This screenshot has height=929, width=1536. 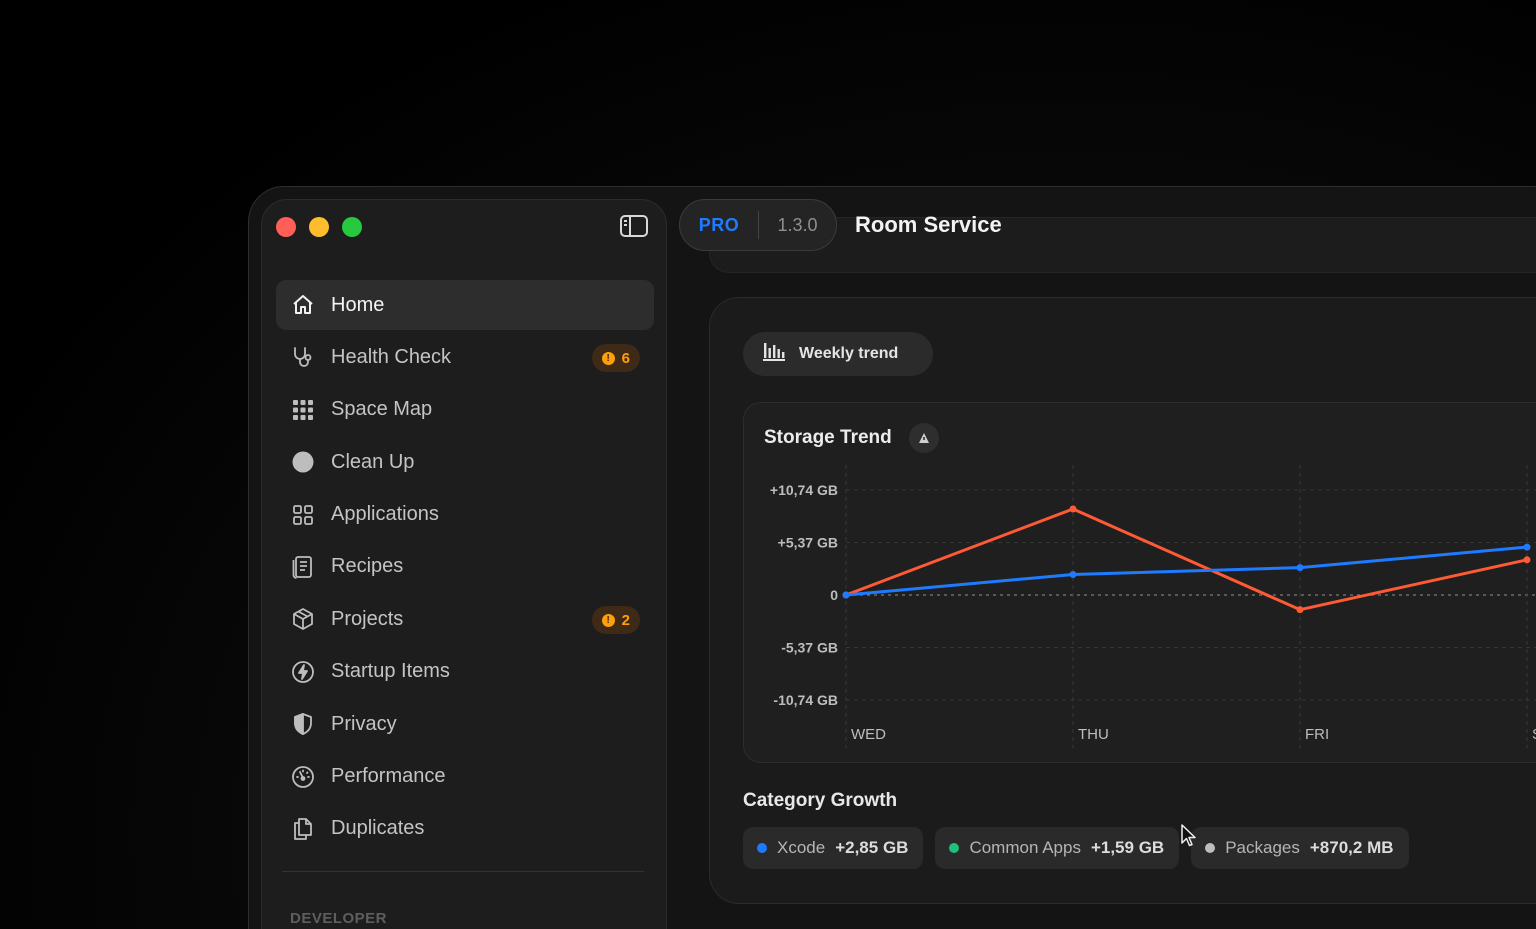 I want to click on category-value: +1,59 GB, so click(x=1127, y=847).